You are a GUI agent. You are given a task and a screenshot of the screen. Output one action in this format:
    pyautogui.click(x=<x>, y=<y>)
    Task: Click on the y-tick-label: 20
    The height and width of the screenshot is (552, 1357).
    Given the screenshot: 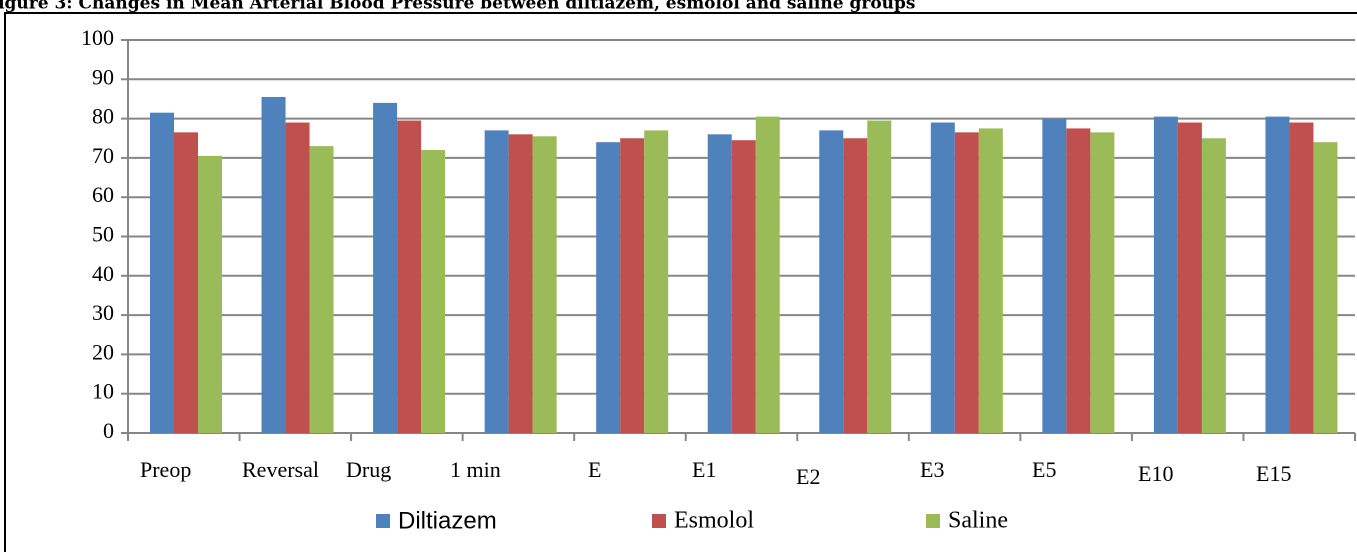 What is the action you would take?
    pyautogui.click(x=103, y=351)
    